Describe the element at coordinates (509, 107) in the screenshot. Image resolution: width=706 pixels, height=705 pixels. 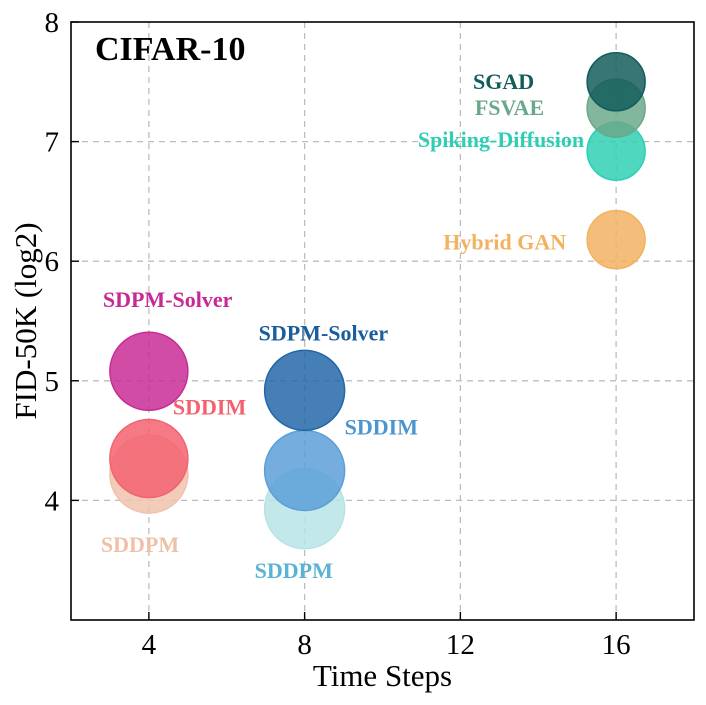
I see `label-fsvae-t16: FSVAE` at that location.